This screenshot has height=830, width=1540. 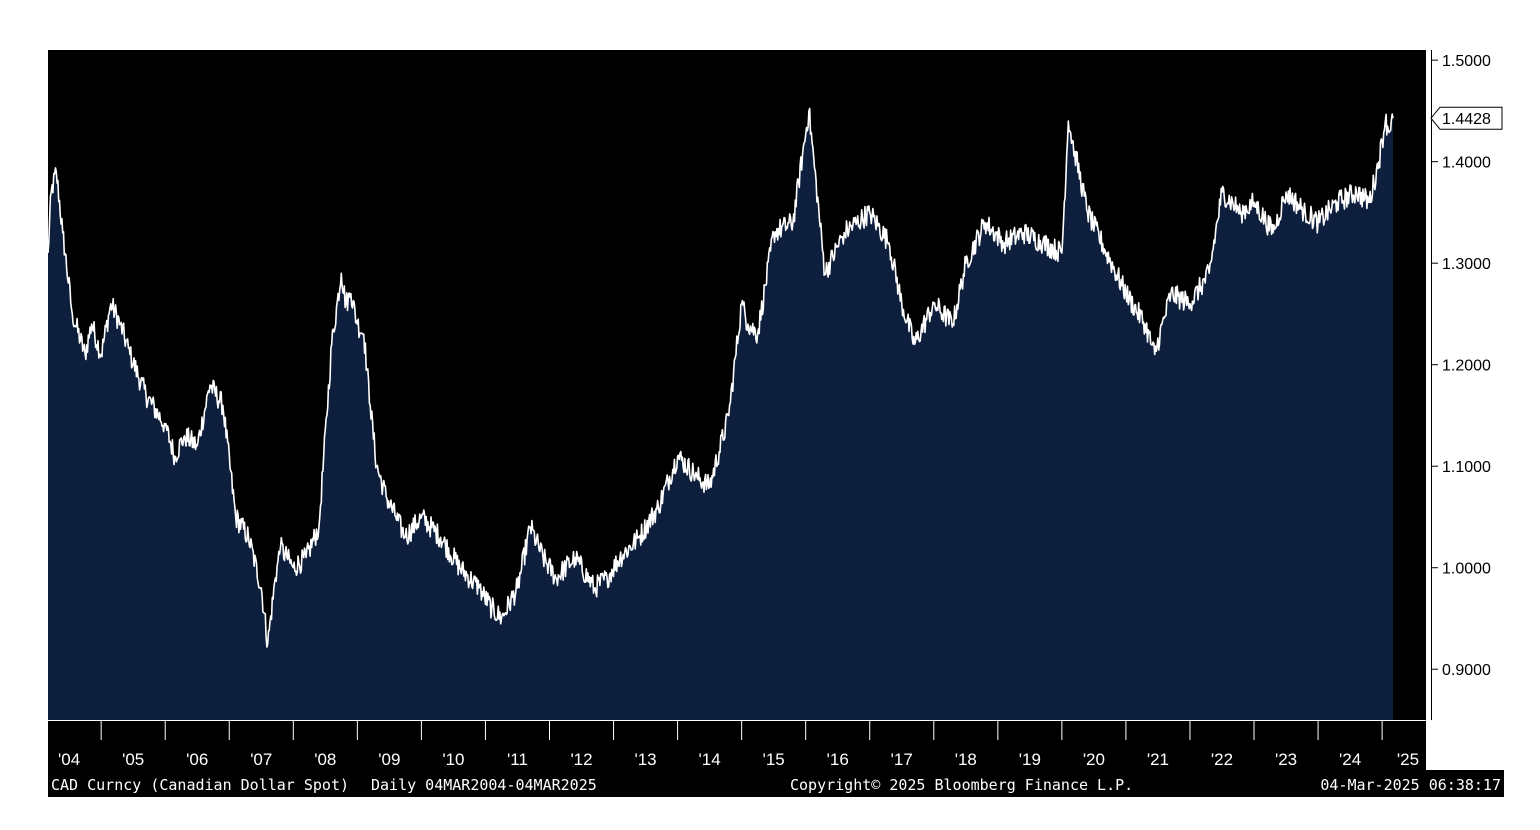 I want to click on x-tick-label: '08, so click(x=325, y=759).